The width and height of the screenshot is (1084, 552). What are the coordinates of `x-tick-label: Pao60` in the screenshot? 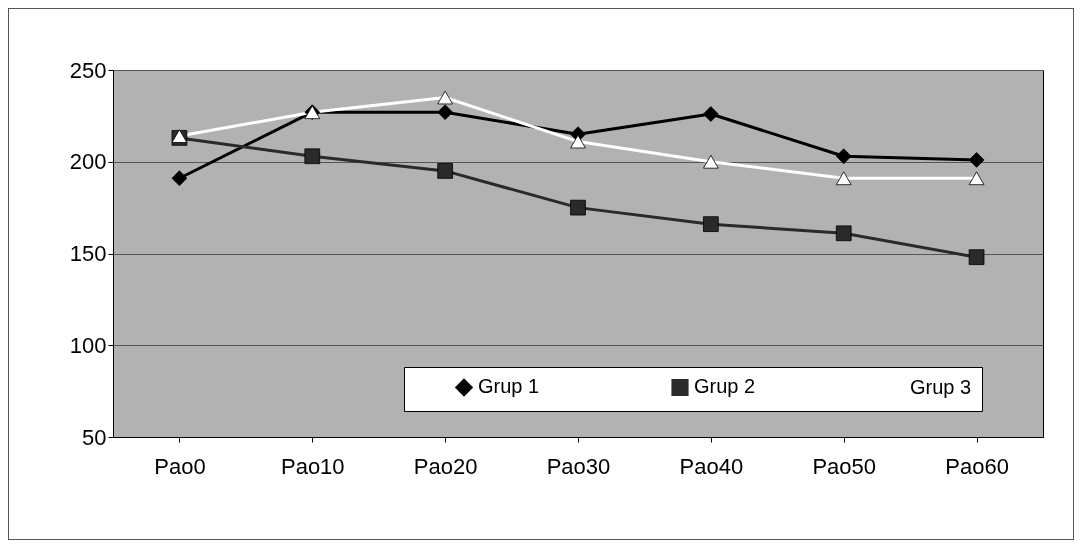 It's located at (977, 466).